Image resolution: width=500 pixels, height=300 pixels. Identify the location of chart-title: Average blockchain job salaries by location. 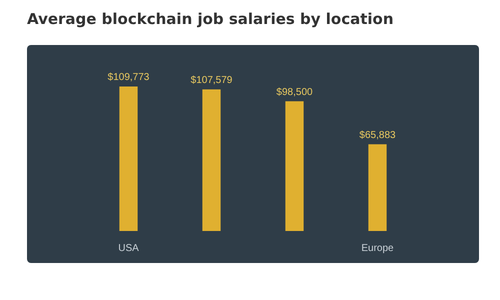
(210, 19).